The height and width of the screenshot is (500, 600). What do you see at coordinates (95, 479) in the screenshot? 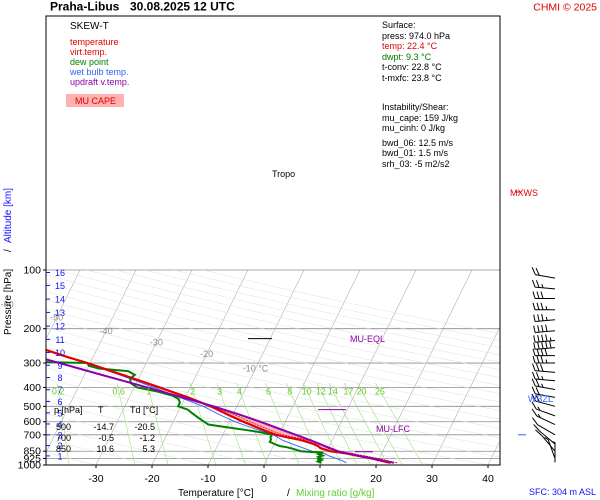
I see `temperature-tick-label: -30` at bounding box center [95, 479].